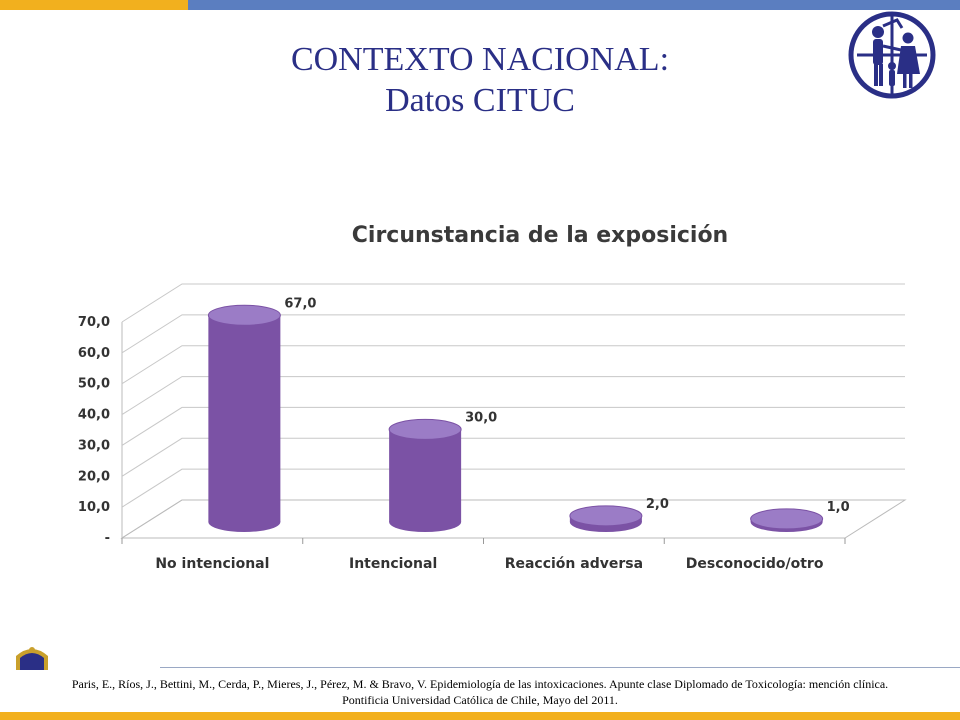  What do you see at coordinates (755, 564) in the screenshot?
I see `category-label: Desconocido/otro` at bounding box center [755, 564].